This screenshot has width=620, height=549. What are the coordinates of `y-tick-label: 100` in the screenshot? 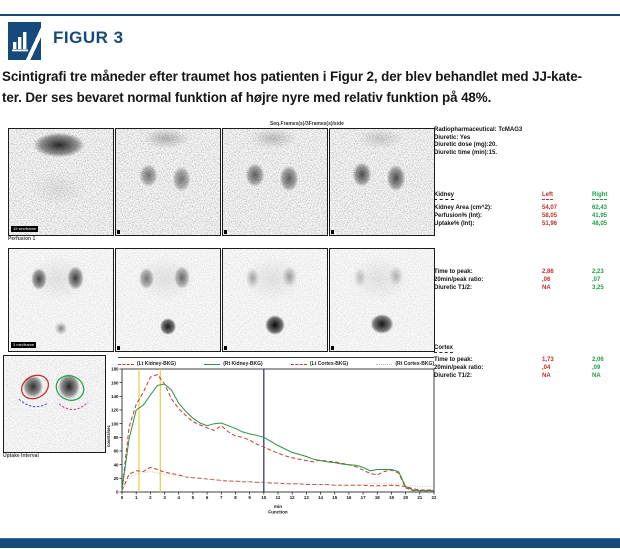 It's located at (115, 423).